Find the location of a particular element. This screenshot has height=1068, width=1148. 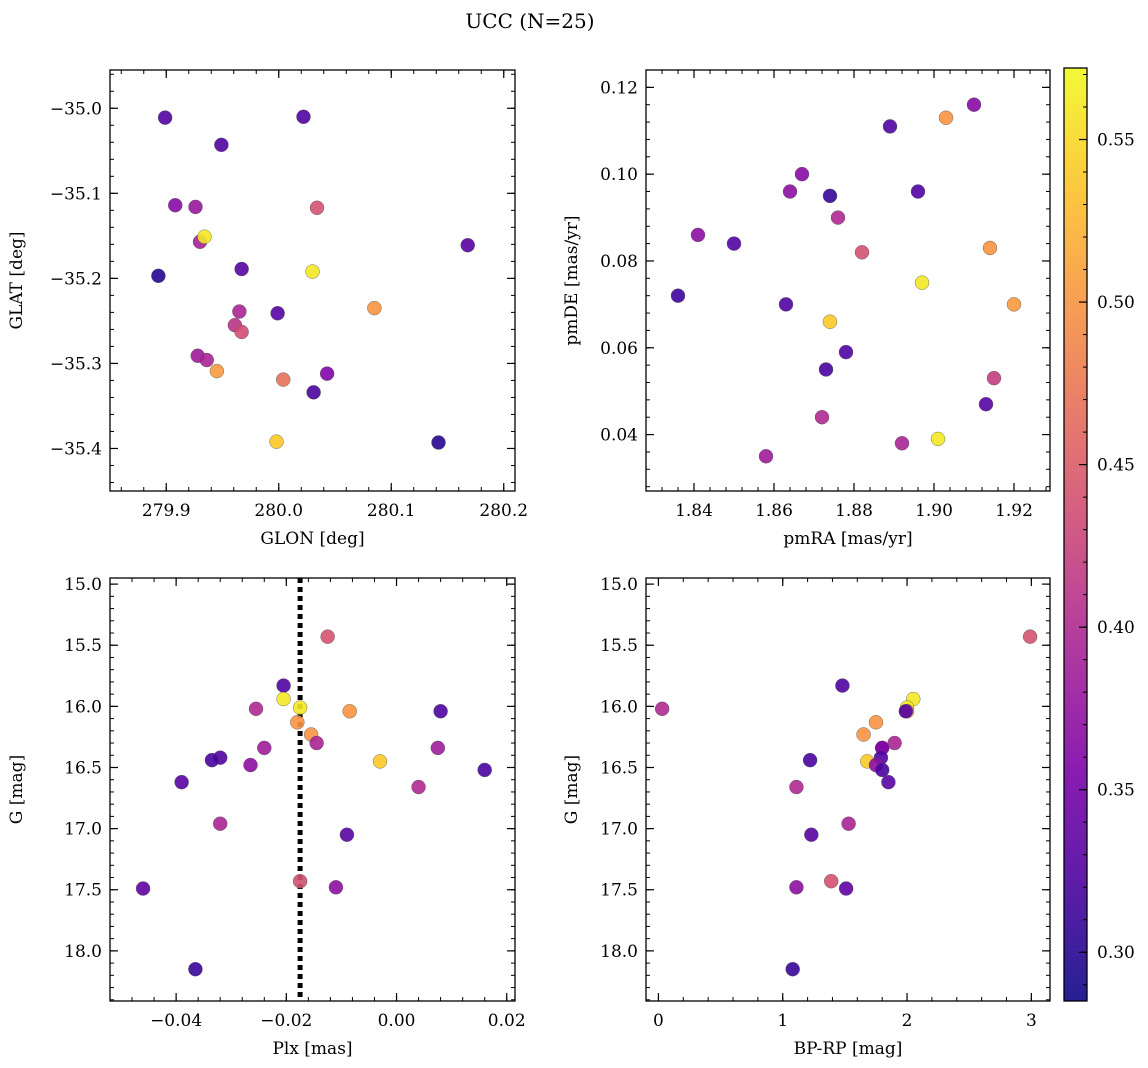

y-axis-label: GLAT [deg] is located at coordinates (17, 280).